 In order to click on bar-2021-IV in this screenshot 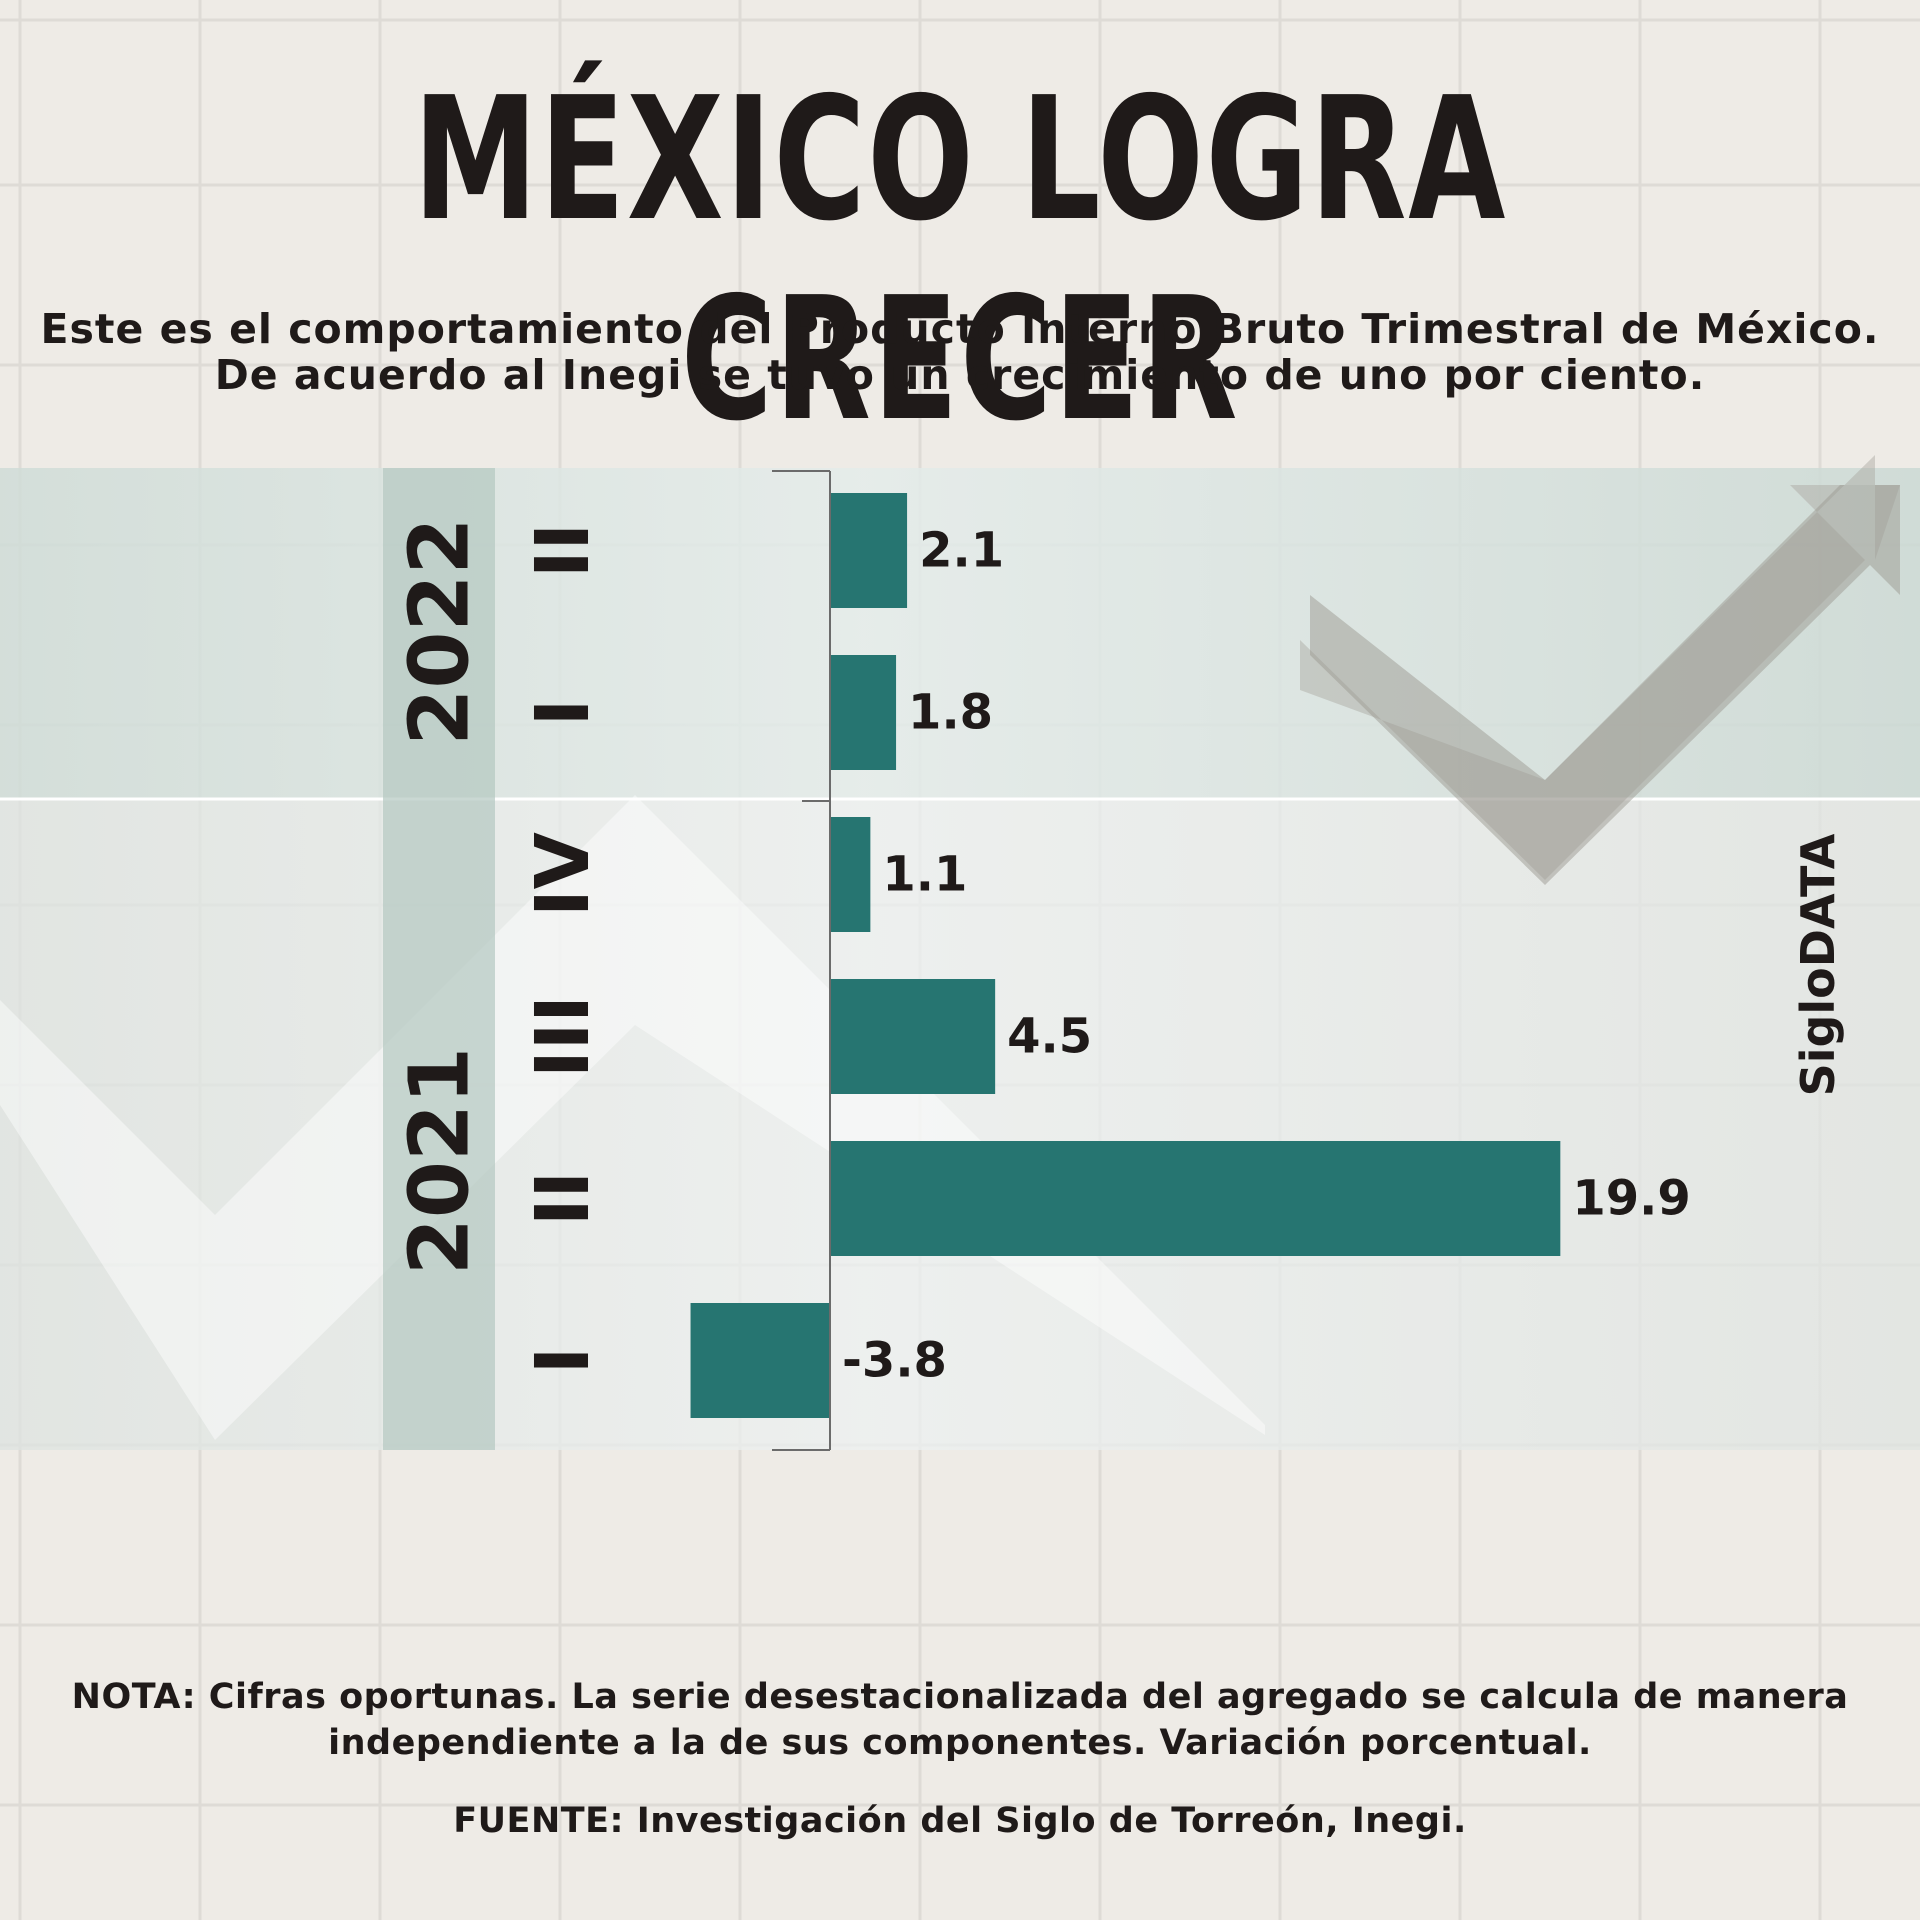, I will do `click(850, 874)`.